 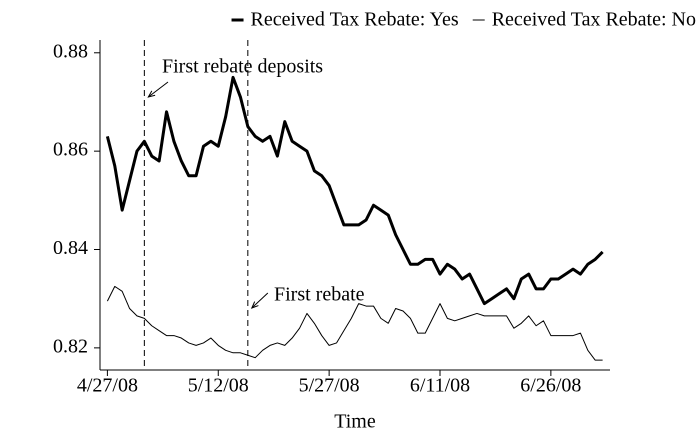 I want to click on x-tick-label: 5/12/08, so click(x=218, y=386).